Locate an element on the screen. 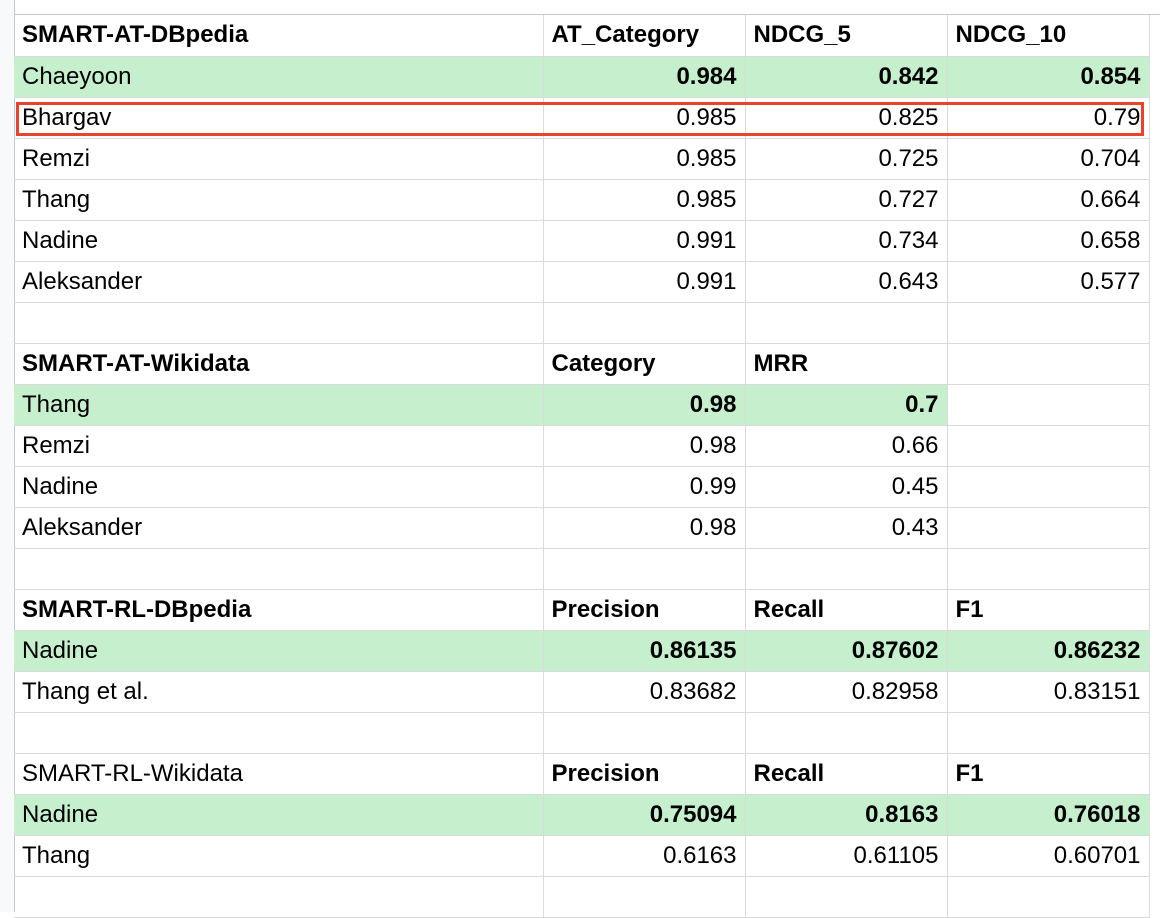  value-cell: 0.83682 is located at coordinates (644, 692).